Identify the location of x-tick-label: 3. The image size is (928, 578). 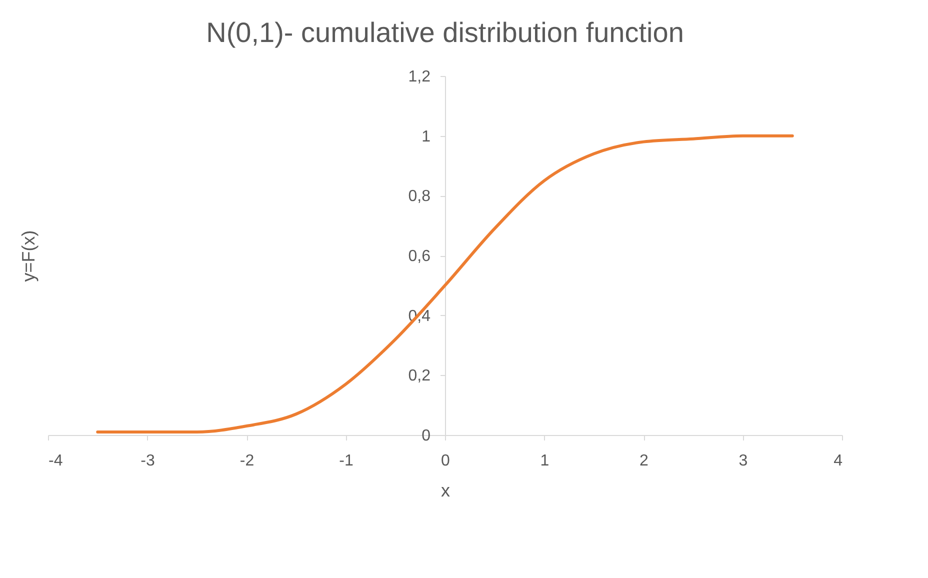
(743, 461).